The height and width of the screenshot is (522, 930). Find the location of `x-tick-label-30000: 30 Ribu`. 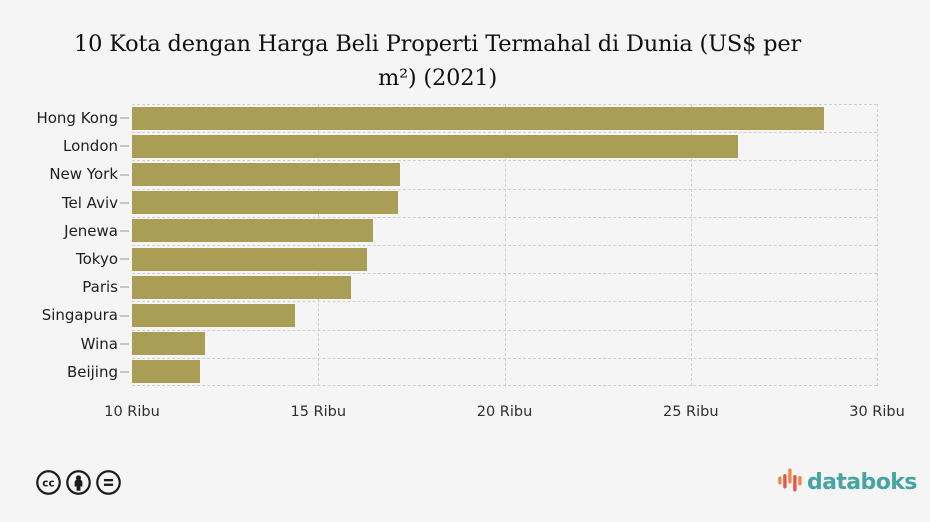

x-tick-label-30000: 30 Ribu is located at coordinates (877, 412).